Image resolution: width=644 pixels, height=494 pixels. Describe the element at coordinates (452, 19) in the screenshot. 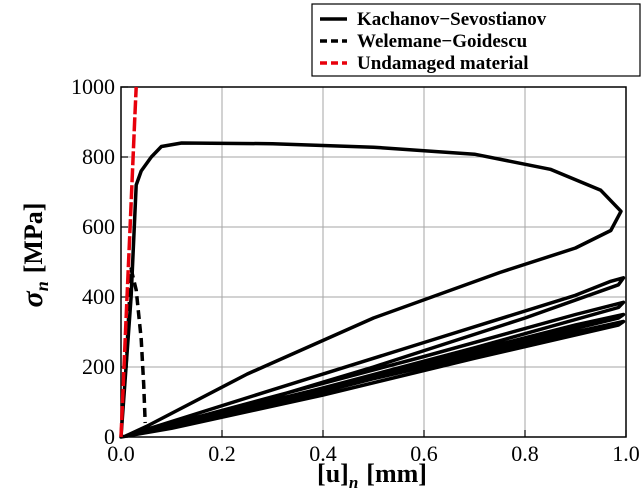

I see `legend-label-kachanov: Kachanov−Sevostianov` at that location.